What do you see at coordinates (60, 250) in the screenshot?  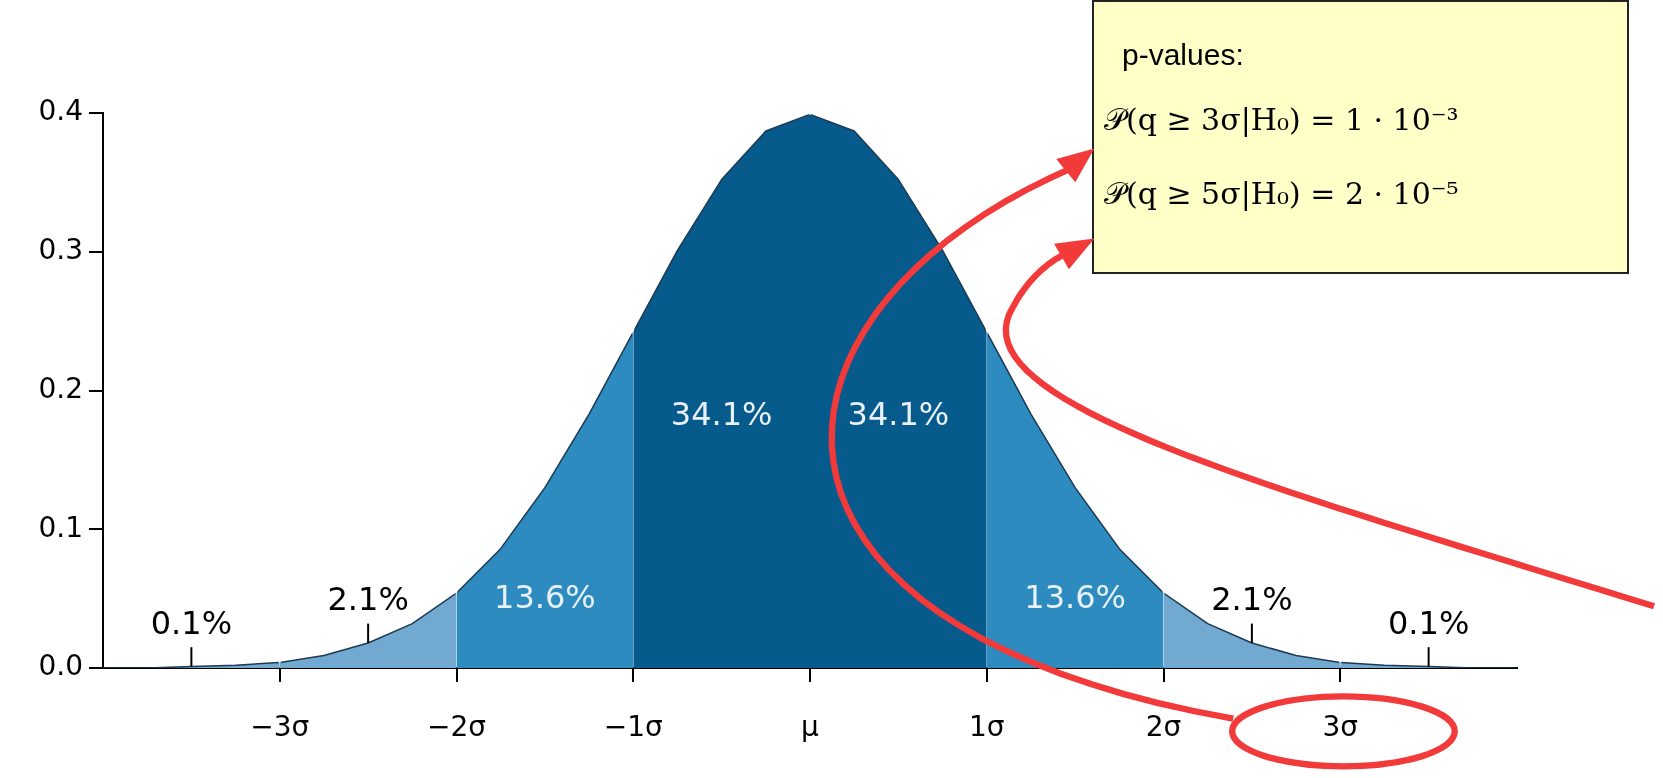 I see `y-tick-label: 0.3` at bounding box center [60, 250].